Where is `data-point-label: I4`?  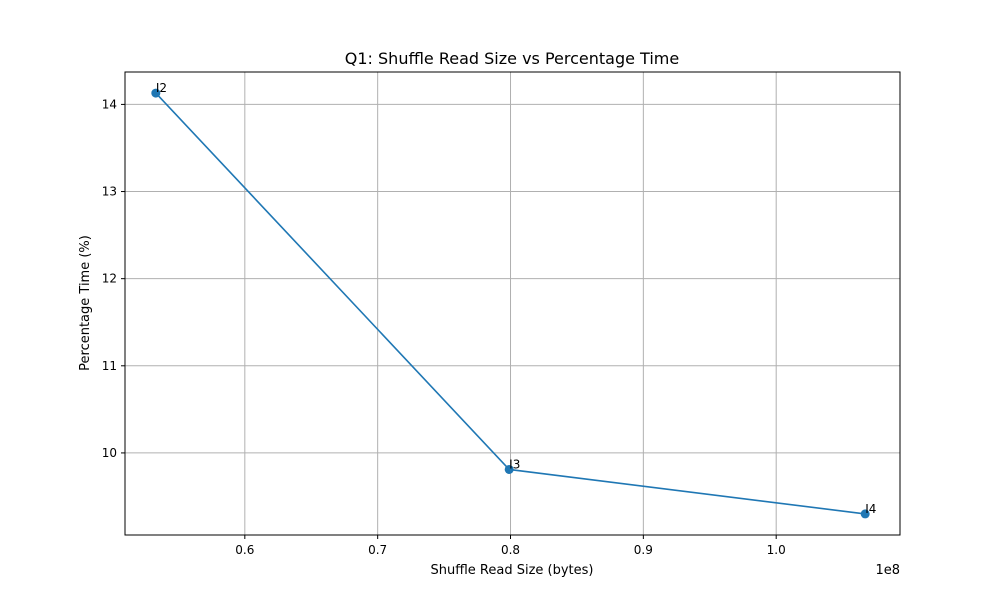
data-point-label: I4 is located at coordinates (870, 509).